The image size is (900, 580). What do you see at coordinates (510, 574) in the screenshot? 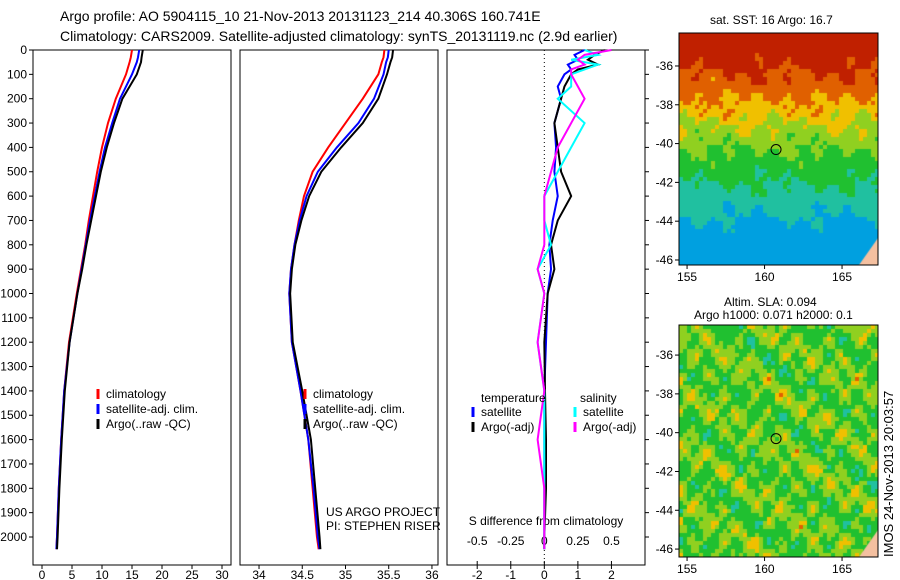
I see `x-tick-label: -1` at bounding box center [510, 574].